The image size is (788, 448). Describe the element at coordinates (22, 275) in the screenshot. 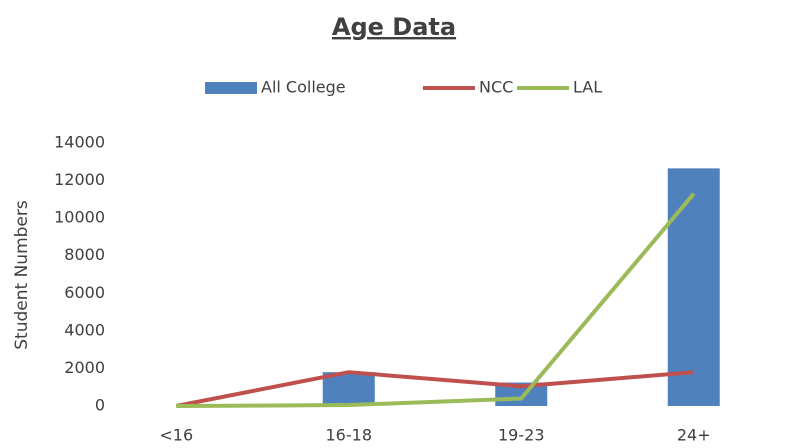

I see `y-axis-label: Student Numbers` at that location.